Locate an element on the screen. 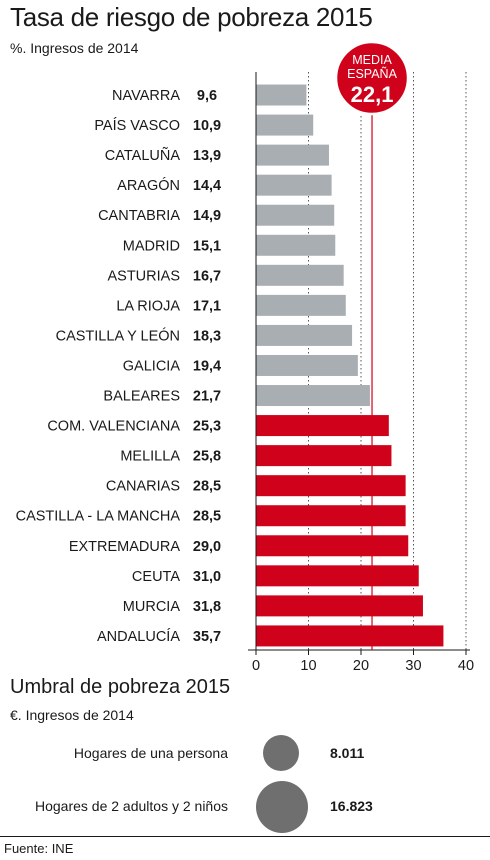 The height and width of the screenshot is (860, 490). x-tick-label: 30 is located at coordinates (413, 666).